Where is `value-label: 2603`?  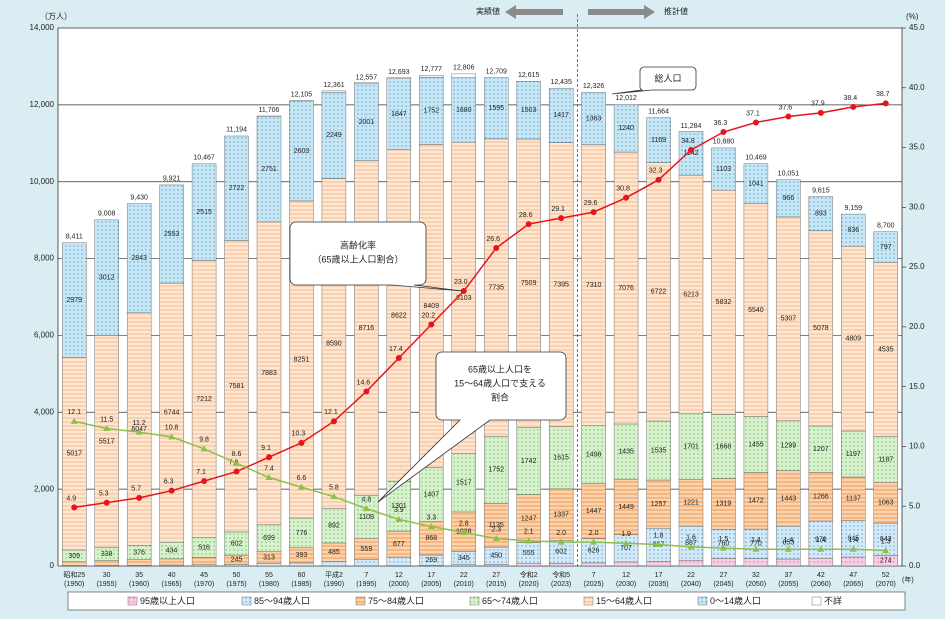 value-label: 2603 is located at coordinates (302, 151).